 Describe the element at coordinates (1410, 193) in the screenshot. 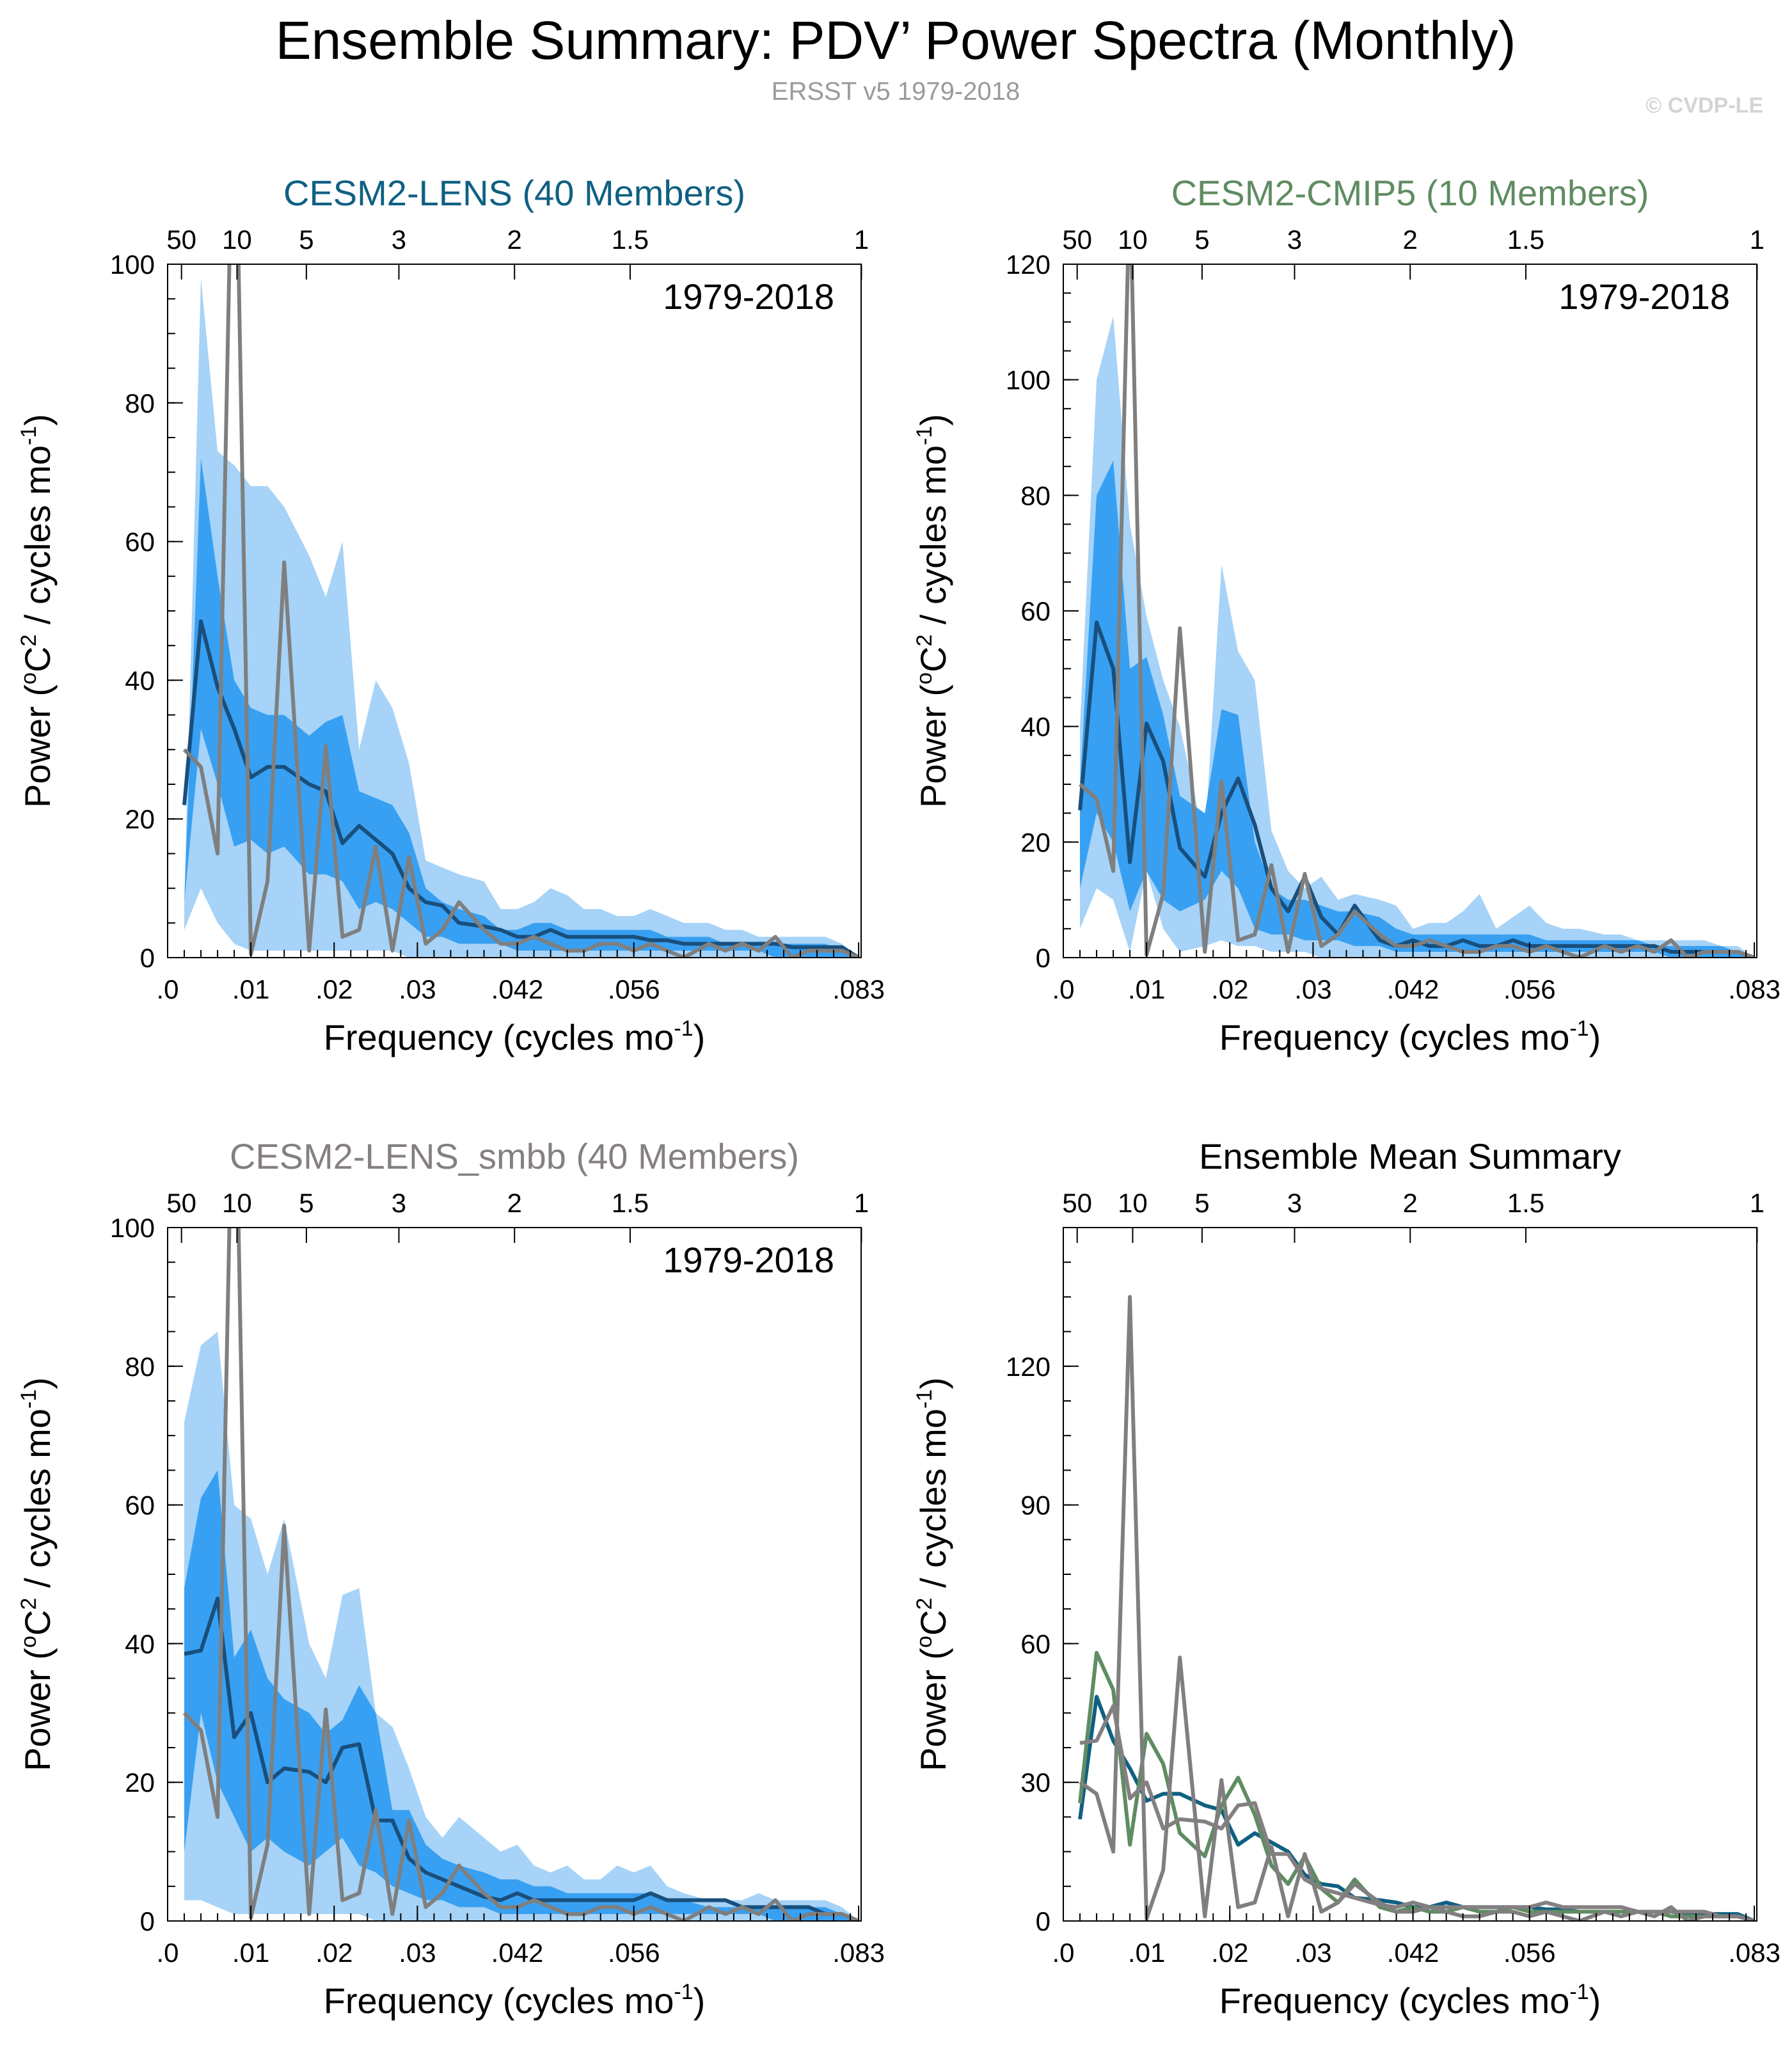

I see `panel-title: CESM2-CMIP5 (10 Members)` at that location.